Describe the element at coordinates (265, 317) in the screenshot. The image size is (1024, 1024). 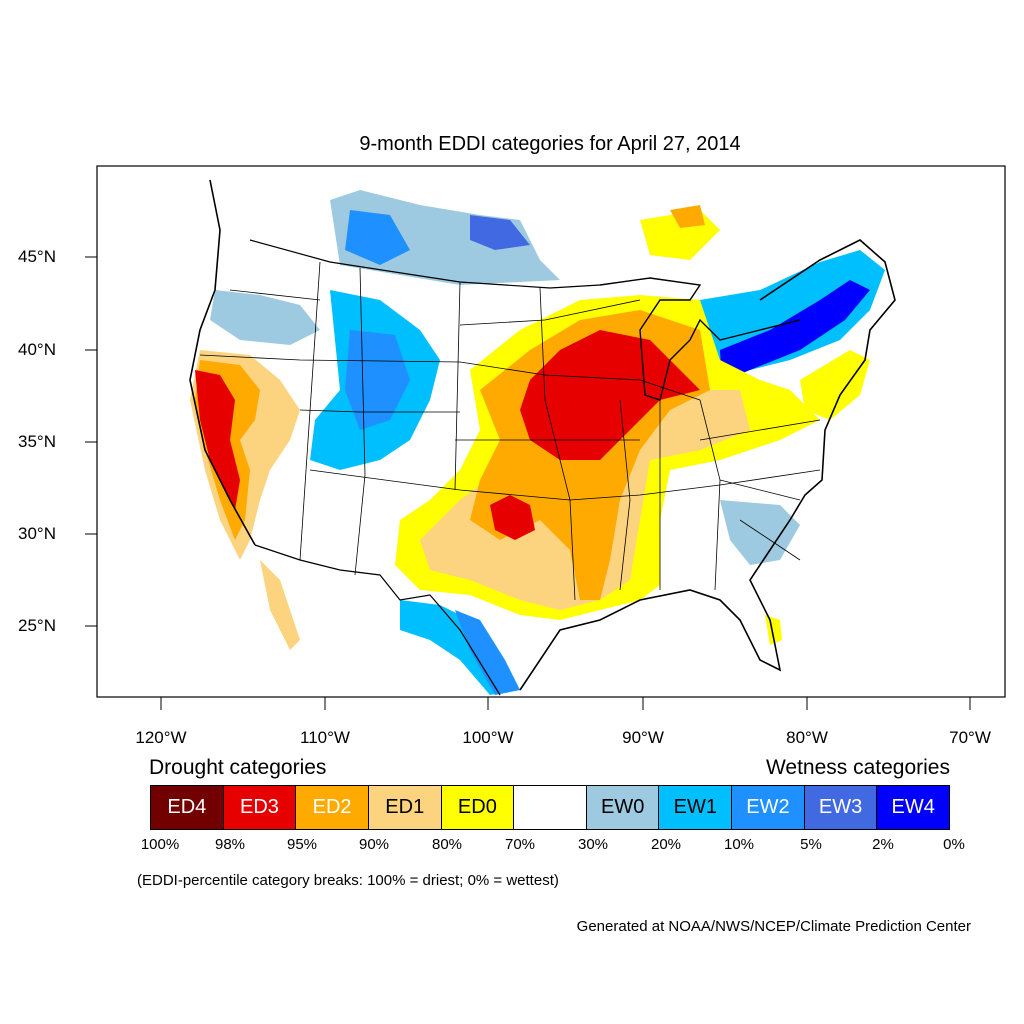
I see `wet-region-pnw` at that location.